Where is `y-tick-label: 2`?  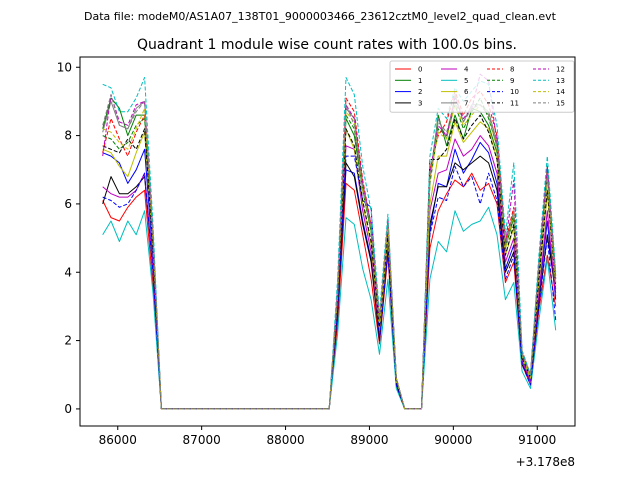 y-tick-label: 2 is located at coordinates (68, 341).